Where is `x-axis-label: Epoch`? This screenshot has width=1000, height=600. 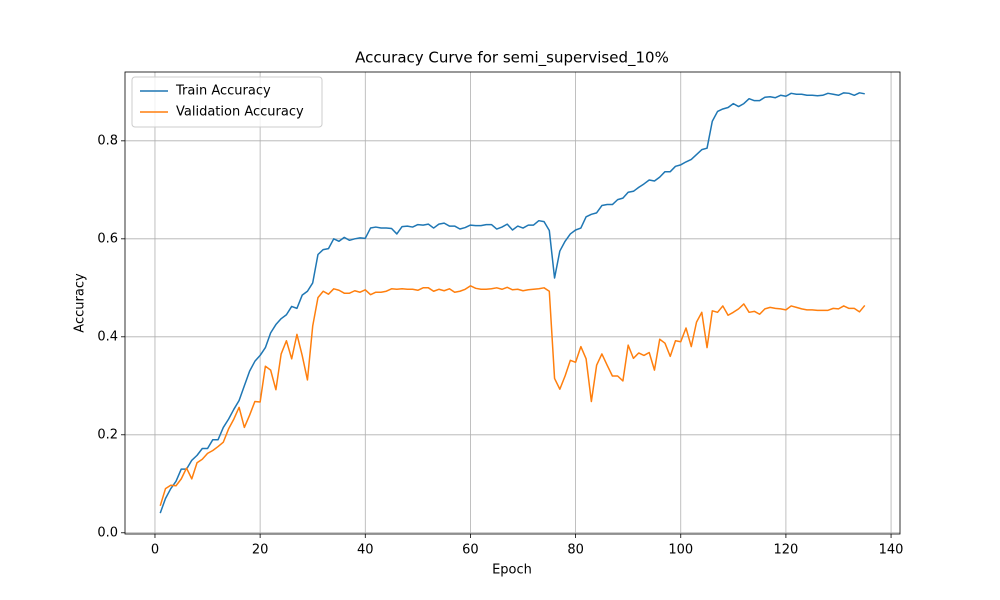
x-axis-label: Epoch is located at coordinates (512, 570).